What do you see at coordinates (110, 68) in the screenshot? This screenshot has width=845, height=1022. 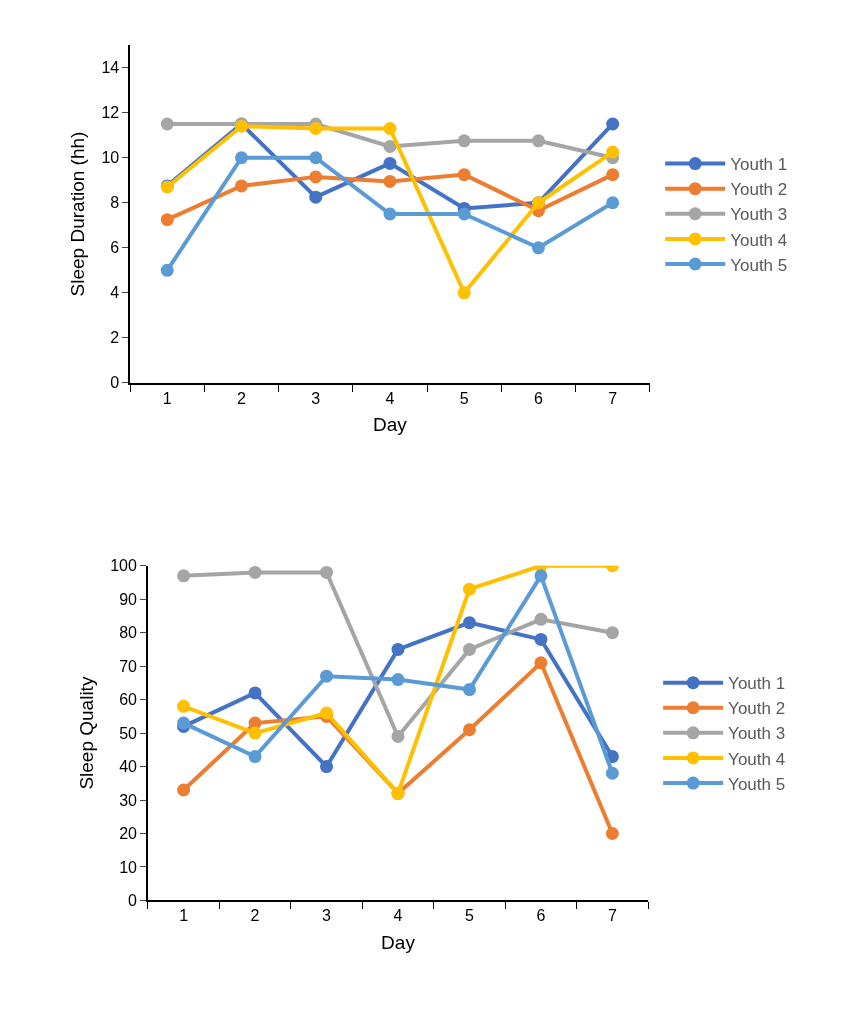 I see `y-tick-label: 14` at bounding box center [110, 68].